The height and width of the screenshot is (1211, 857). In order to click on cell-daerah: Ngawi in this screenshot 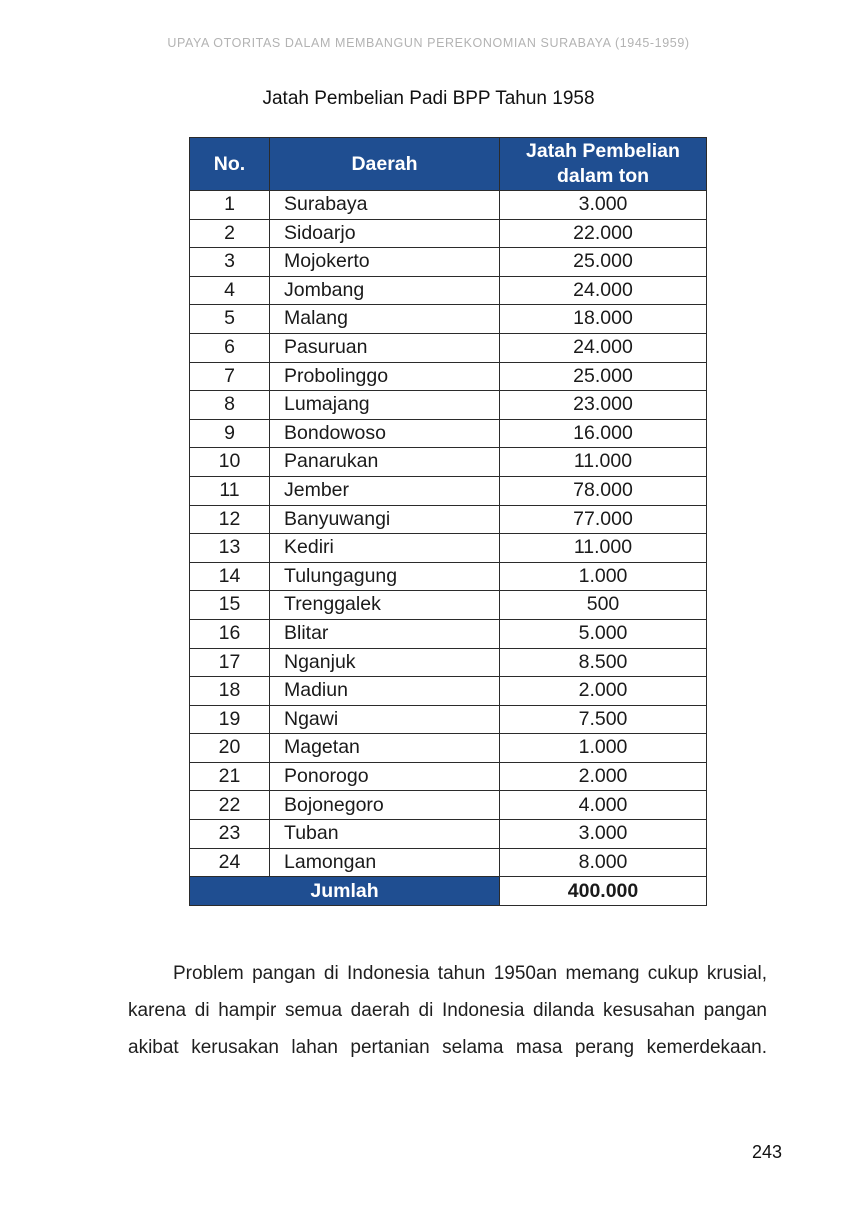, I will do `click(384, 719)`.